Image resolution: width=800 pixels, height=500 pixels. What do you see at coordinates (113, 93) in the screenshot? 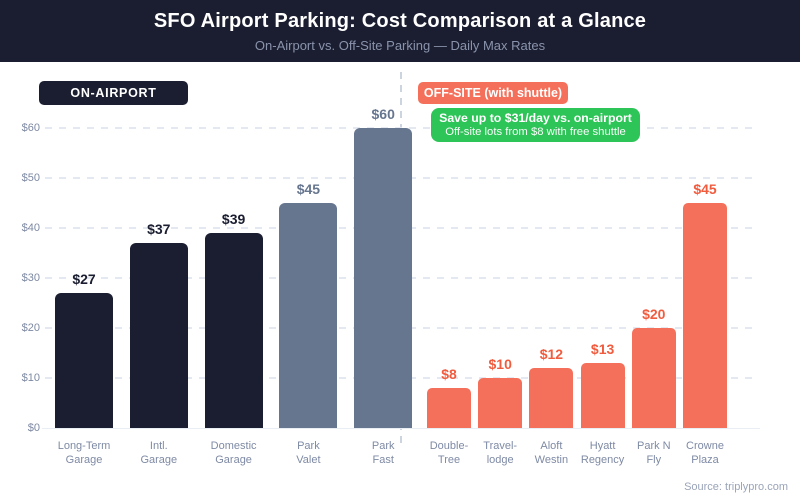
I see `legend-badge-on-airport: ON-AIRPORT` at bounding box center [113, 93].